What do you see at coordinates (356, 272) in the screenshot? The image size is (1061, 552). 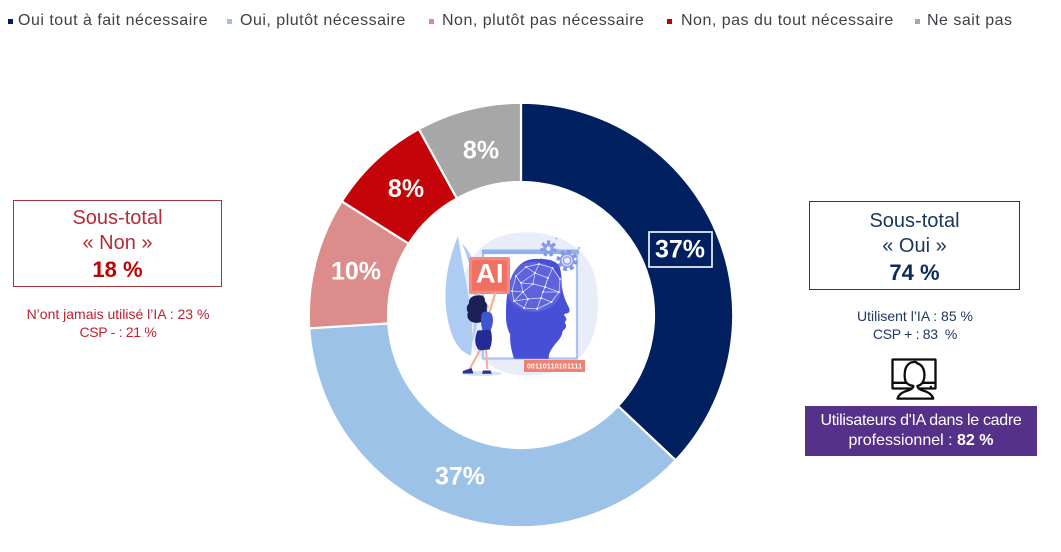 I see `svg-text: 10%` at bounding box center [356, 272].